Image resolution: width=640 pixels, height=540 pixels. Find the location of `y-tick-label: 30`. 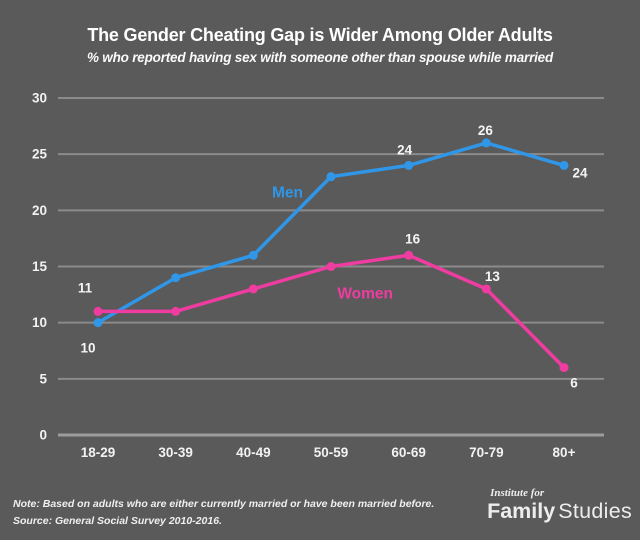

y-tick-label: 30 is located at coordinates (39, 98).